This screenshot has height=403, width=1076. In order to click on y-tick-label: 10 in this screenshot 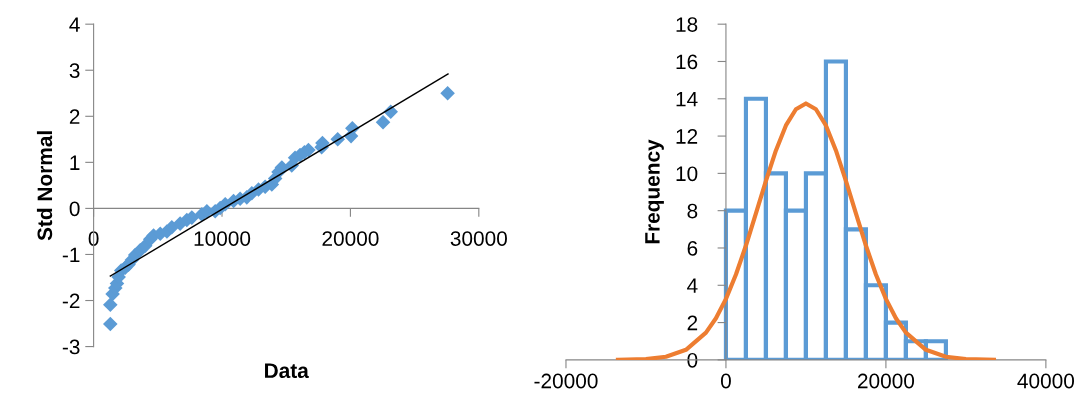, I will do `click(687, 174)`.